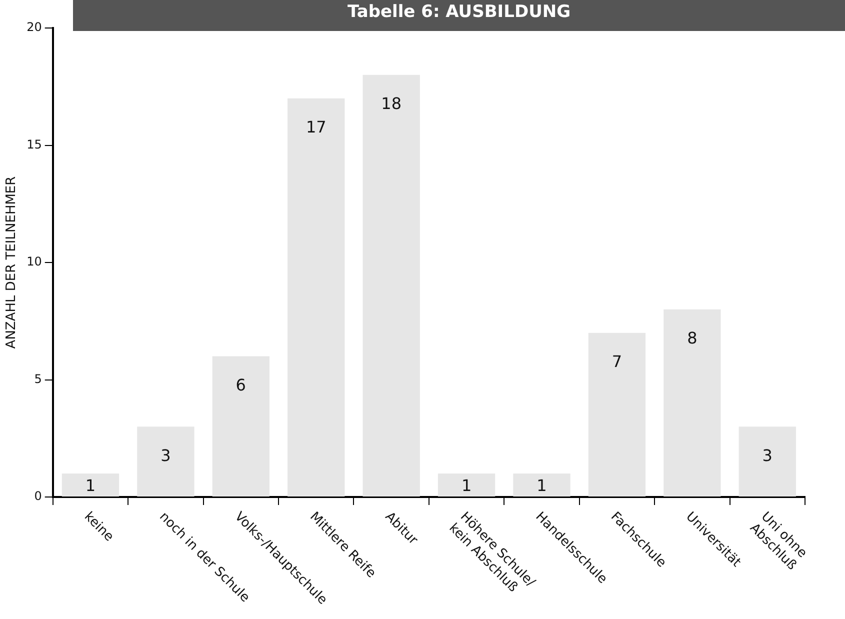  What do you see at coordinates (34, 27) in the screenshot?
I see `y-tick-label: 20` at bounding box center [34, 27].